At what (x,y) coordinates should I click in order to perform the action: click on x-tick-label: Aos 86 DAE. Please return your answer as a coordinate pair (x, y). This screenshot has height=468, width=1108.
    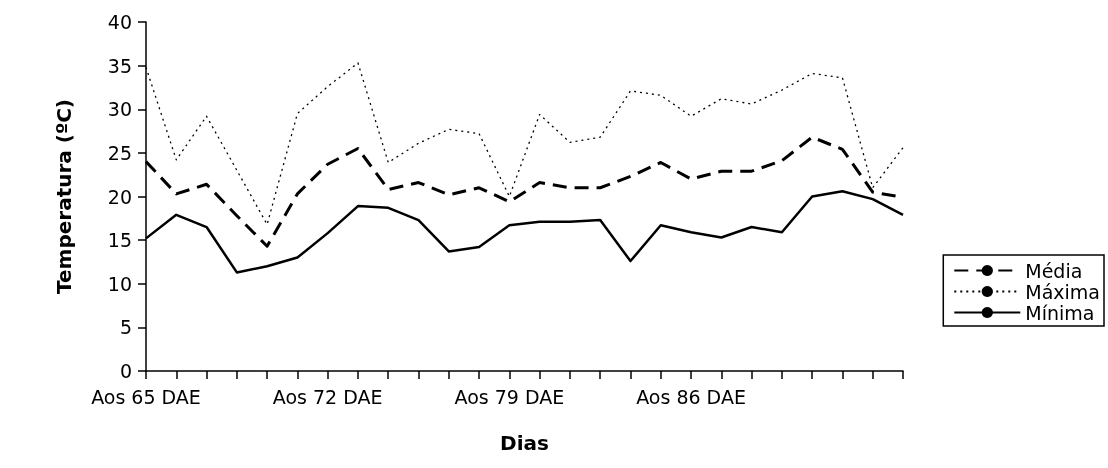
    Looking at the image, I should click on (691, 396).